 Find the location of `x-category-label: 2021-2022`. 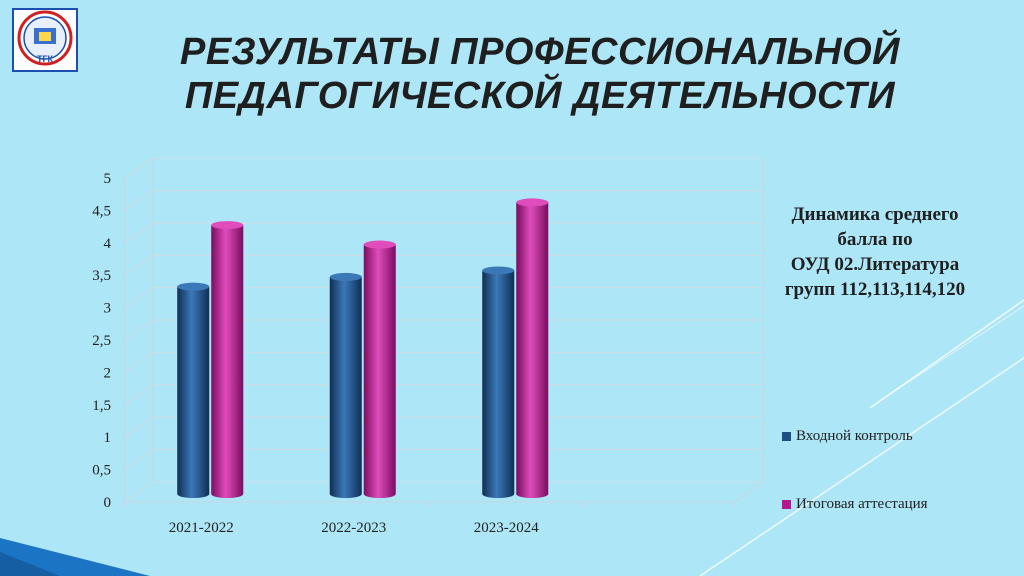

x-category-label: 2021-2022 is located at coordinates (201, 528).